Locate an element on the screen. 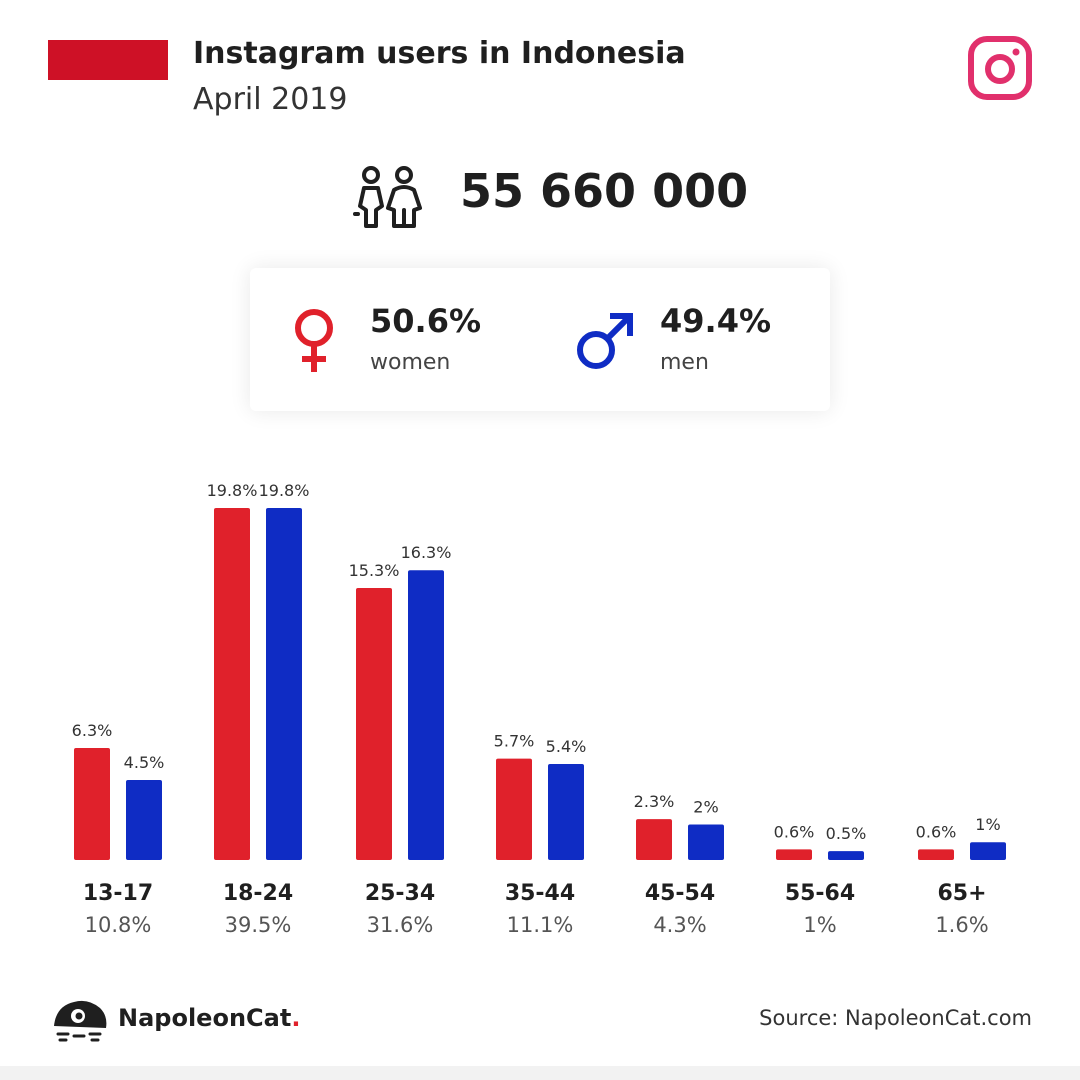 This screenshot has height=1080, width=1080. indonesia-flag is located at coordinates (108, 60).